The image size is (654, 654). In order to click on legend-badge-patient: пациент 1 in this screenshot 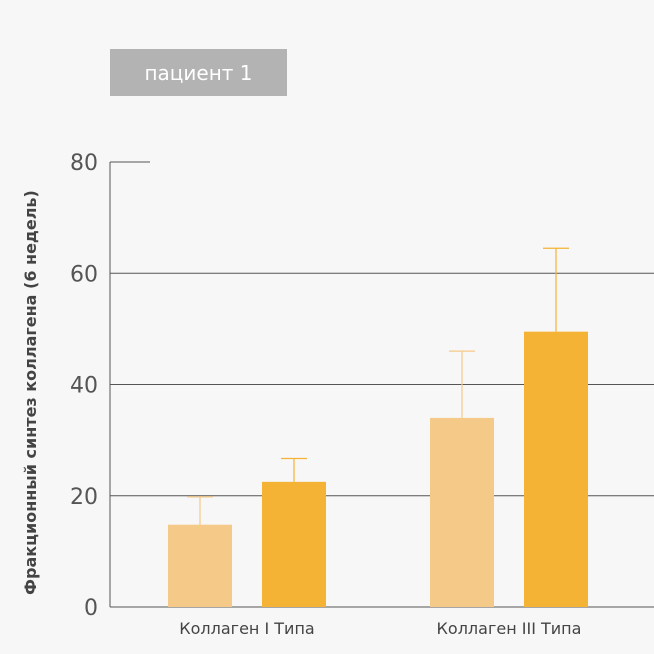, I will do `click(198, 72)`.